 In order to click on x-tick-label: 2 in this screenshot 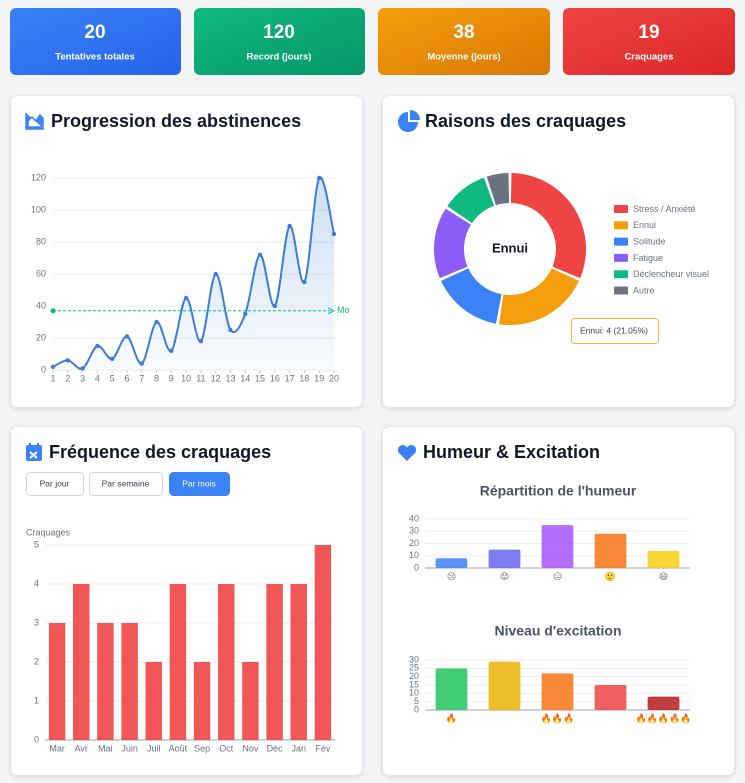, I will do `click(67, 378)`.